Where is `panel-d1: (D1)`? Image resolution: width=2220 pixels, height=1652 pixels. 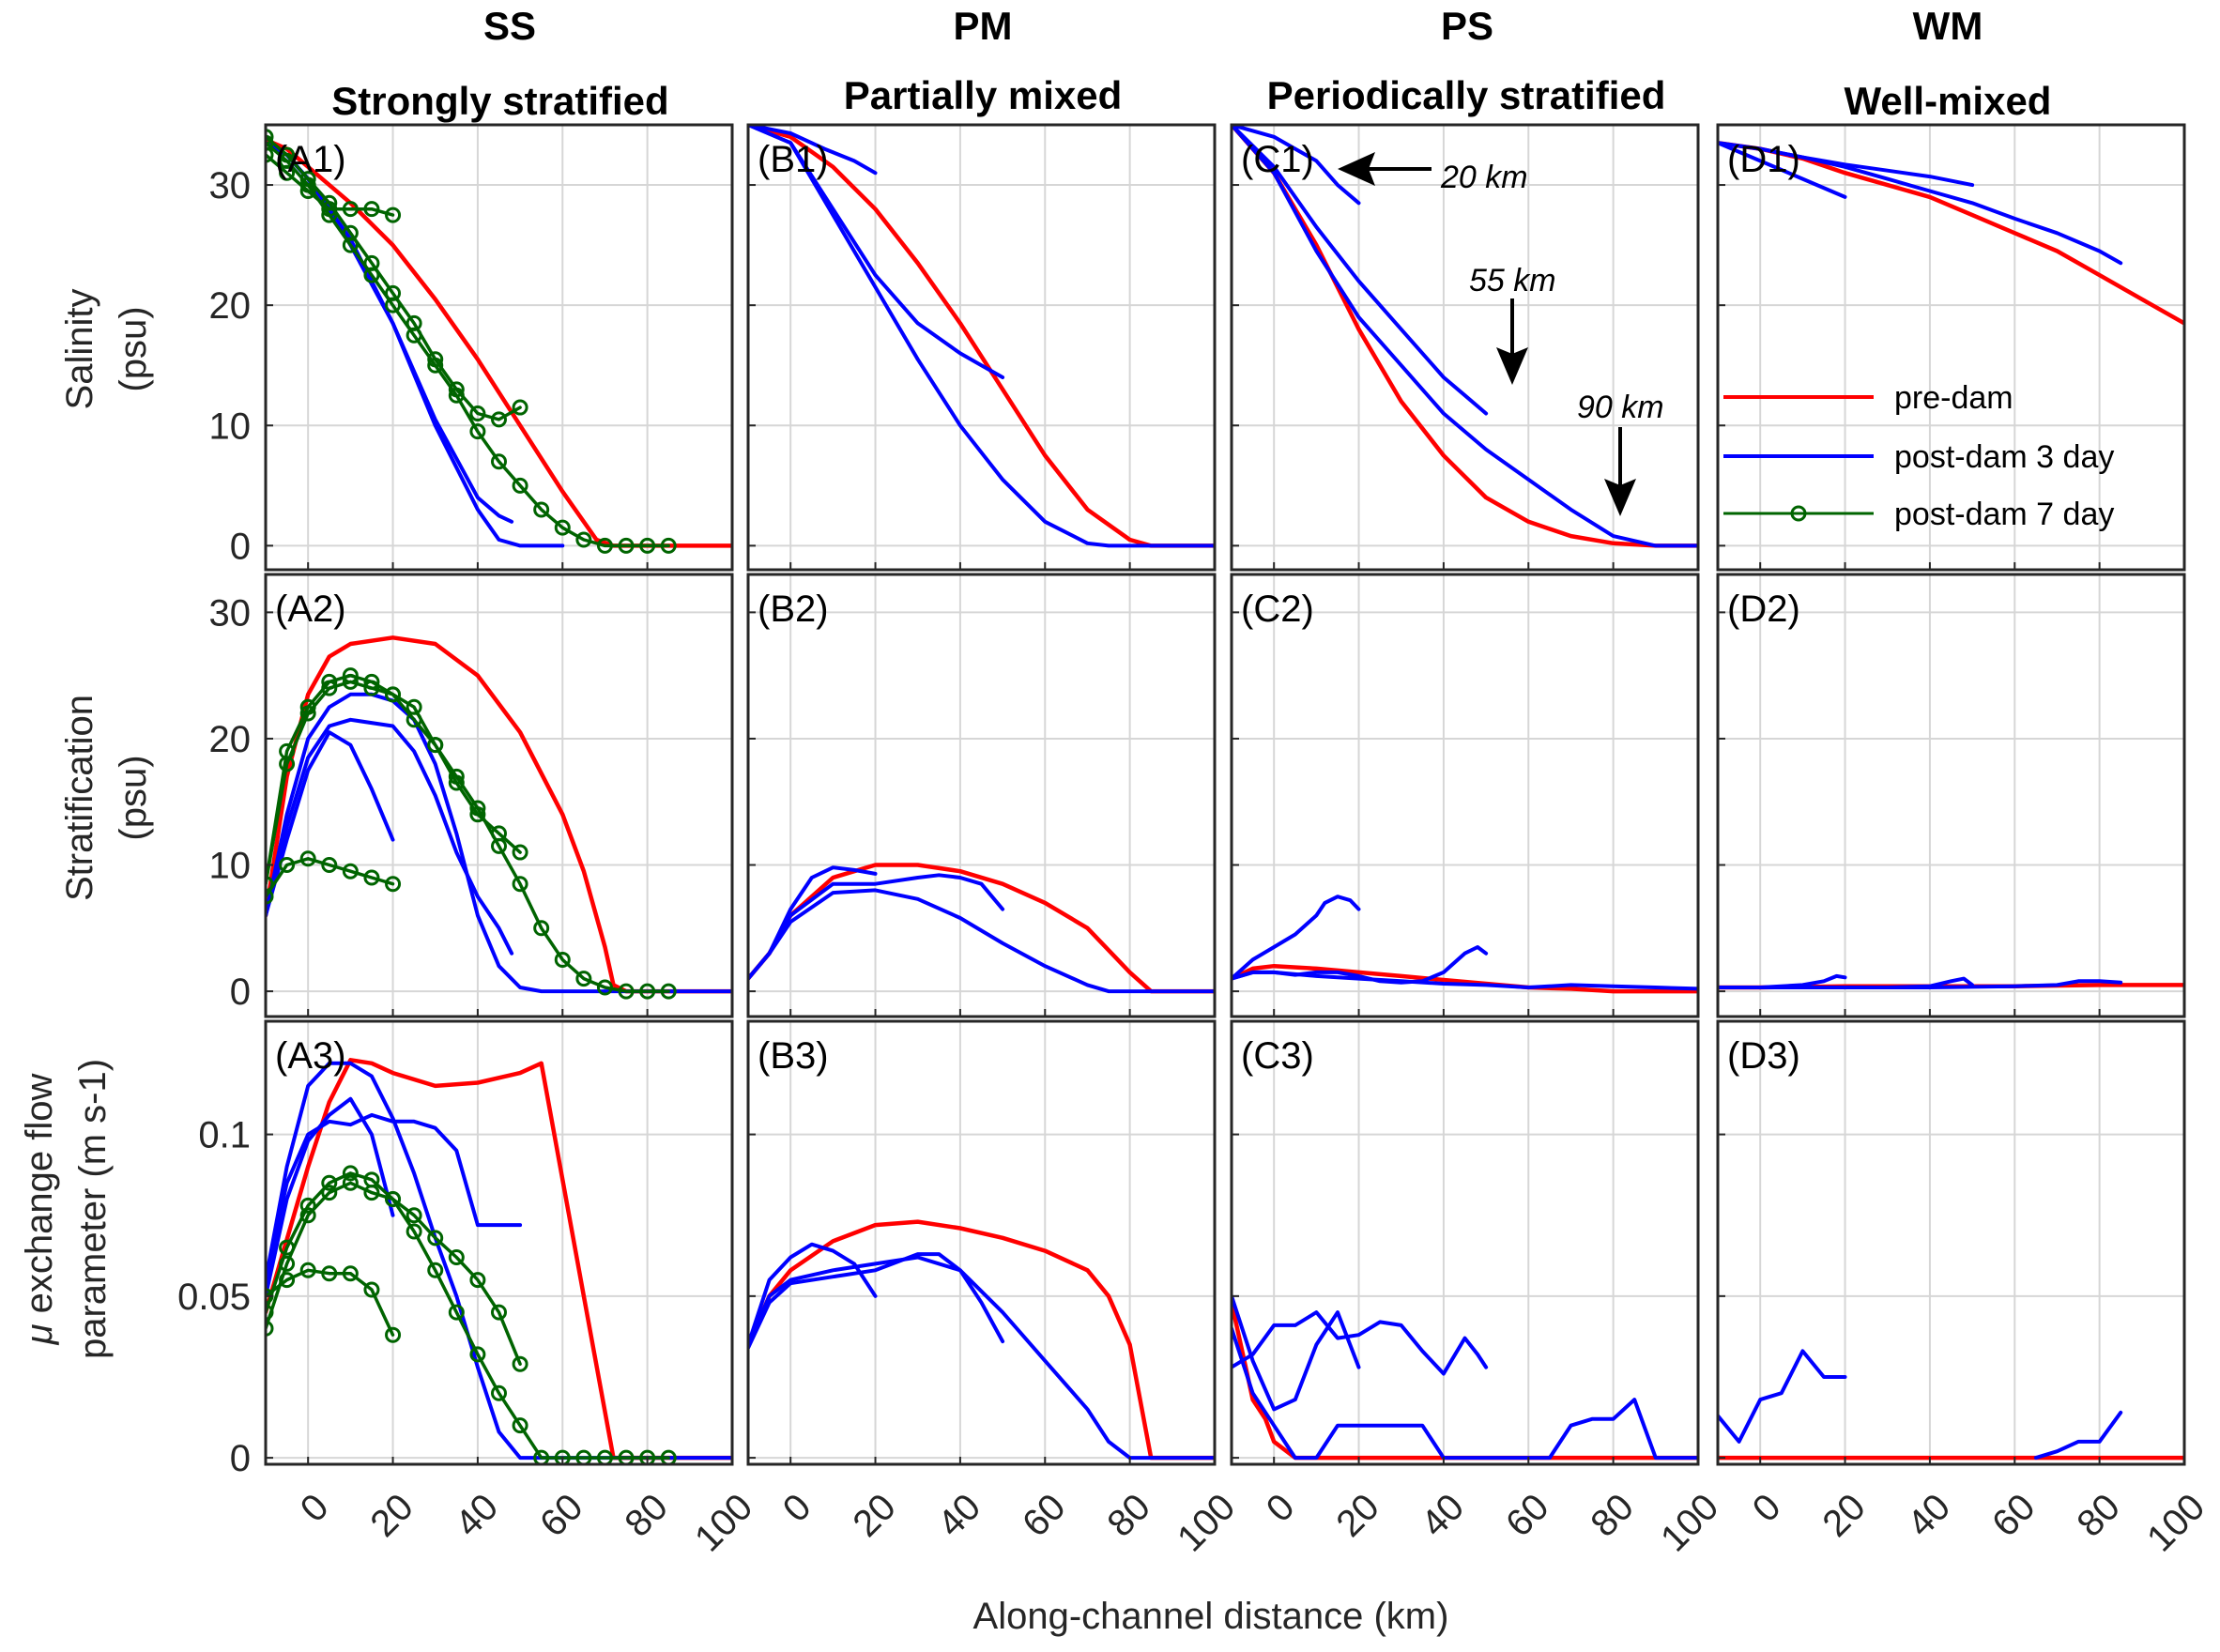 panel-d1: (D1) is located at coordinates (1951, 347).